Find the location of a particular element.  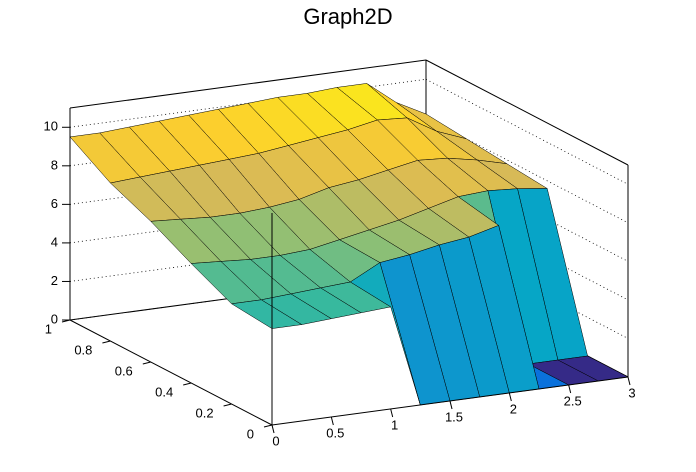

x-tick-label: 0 is located at coordinates (275, 440).